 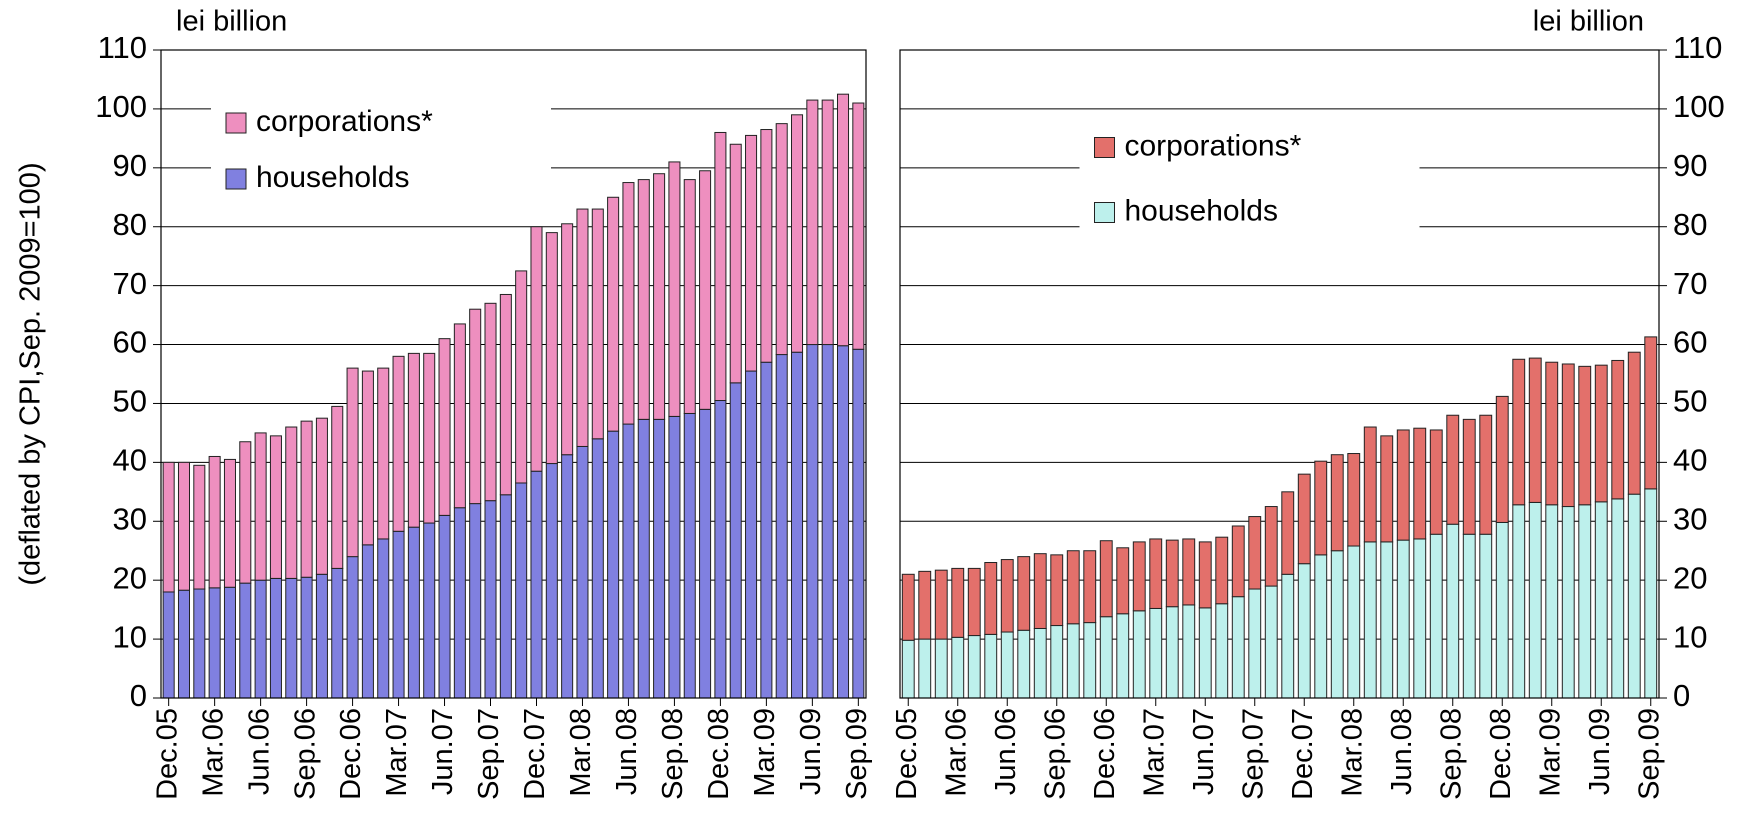 What do you see at coordinates (719, 754) in the screenshot?
I see `x-tick-label: Dec.08` at bounding box center [719, 754].